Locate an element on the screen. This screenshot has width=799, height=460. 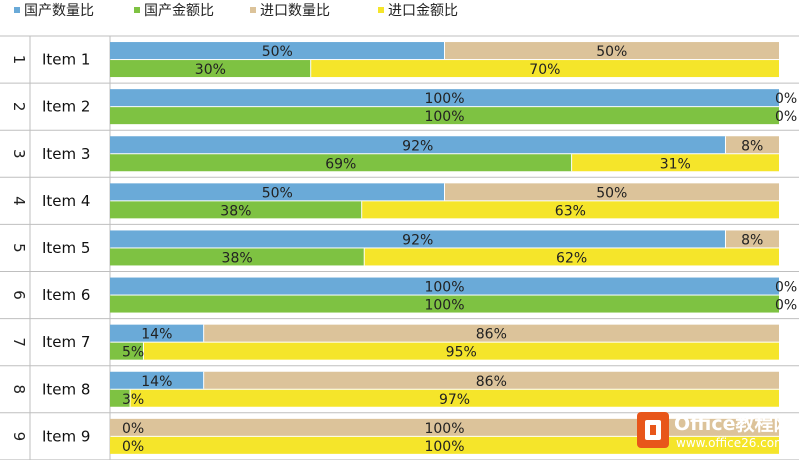
chart-row: 7 Item 7 14% 86% 5% 95% is located at coordinates (394, 342).